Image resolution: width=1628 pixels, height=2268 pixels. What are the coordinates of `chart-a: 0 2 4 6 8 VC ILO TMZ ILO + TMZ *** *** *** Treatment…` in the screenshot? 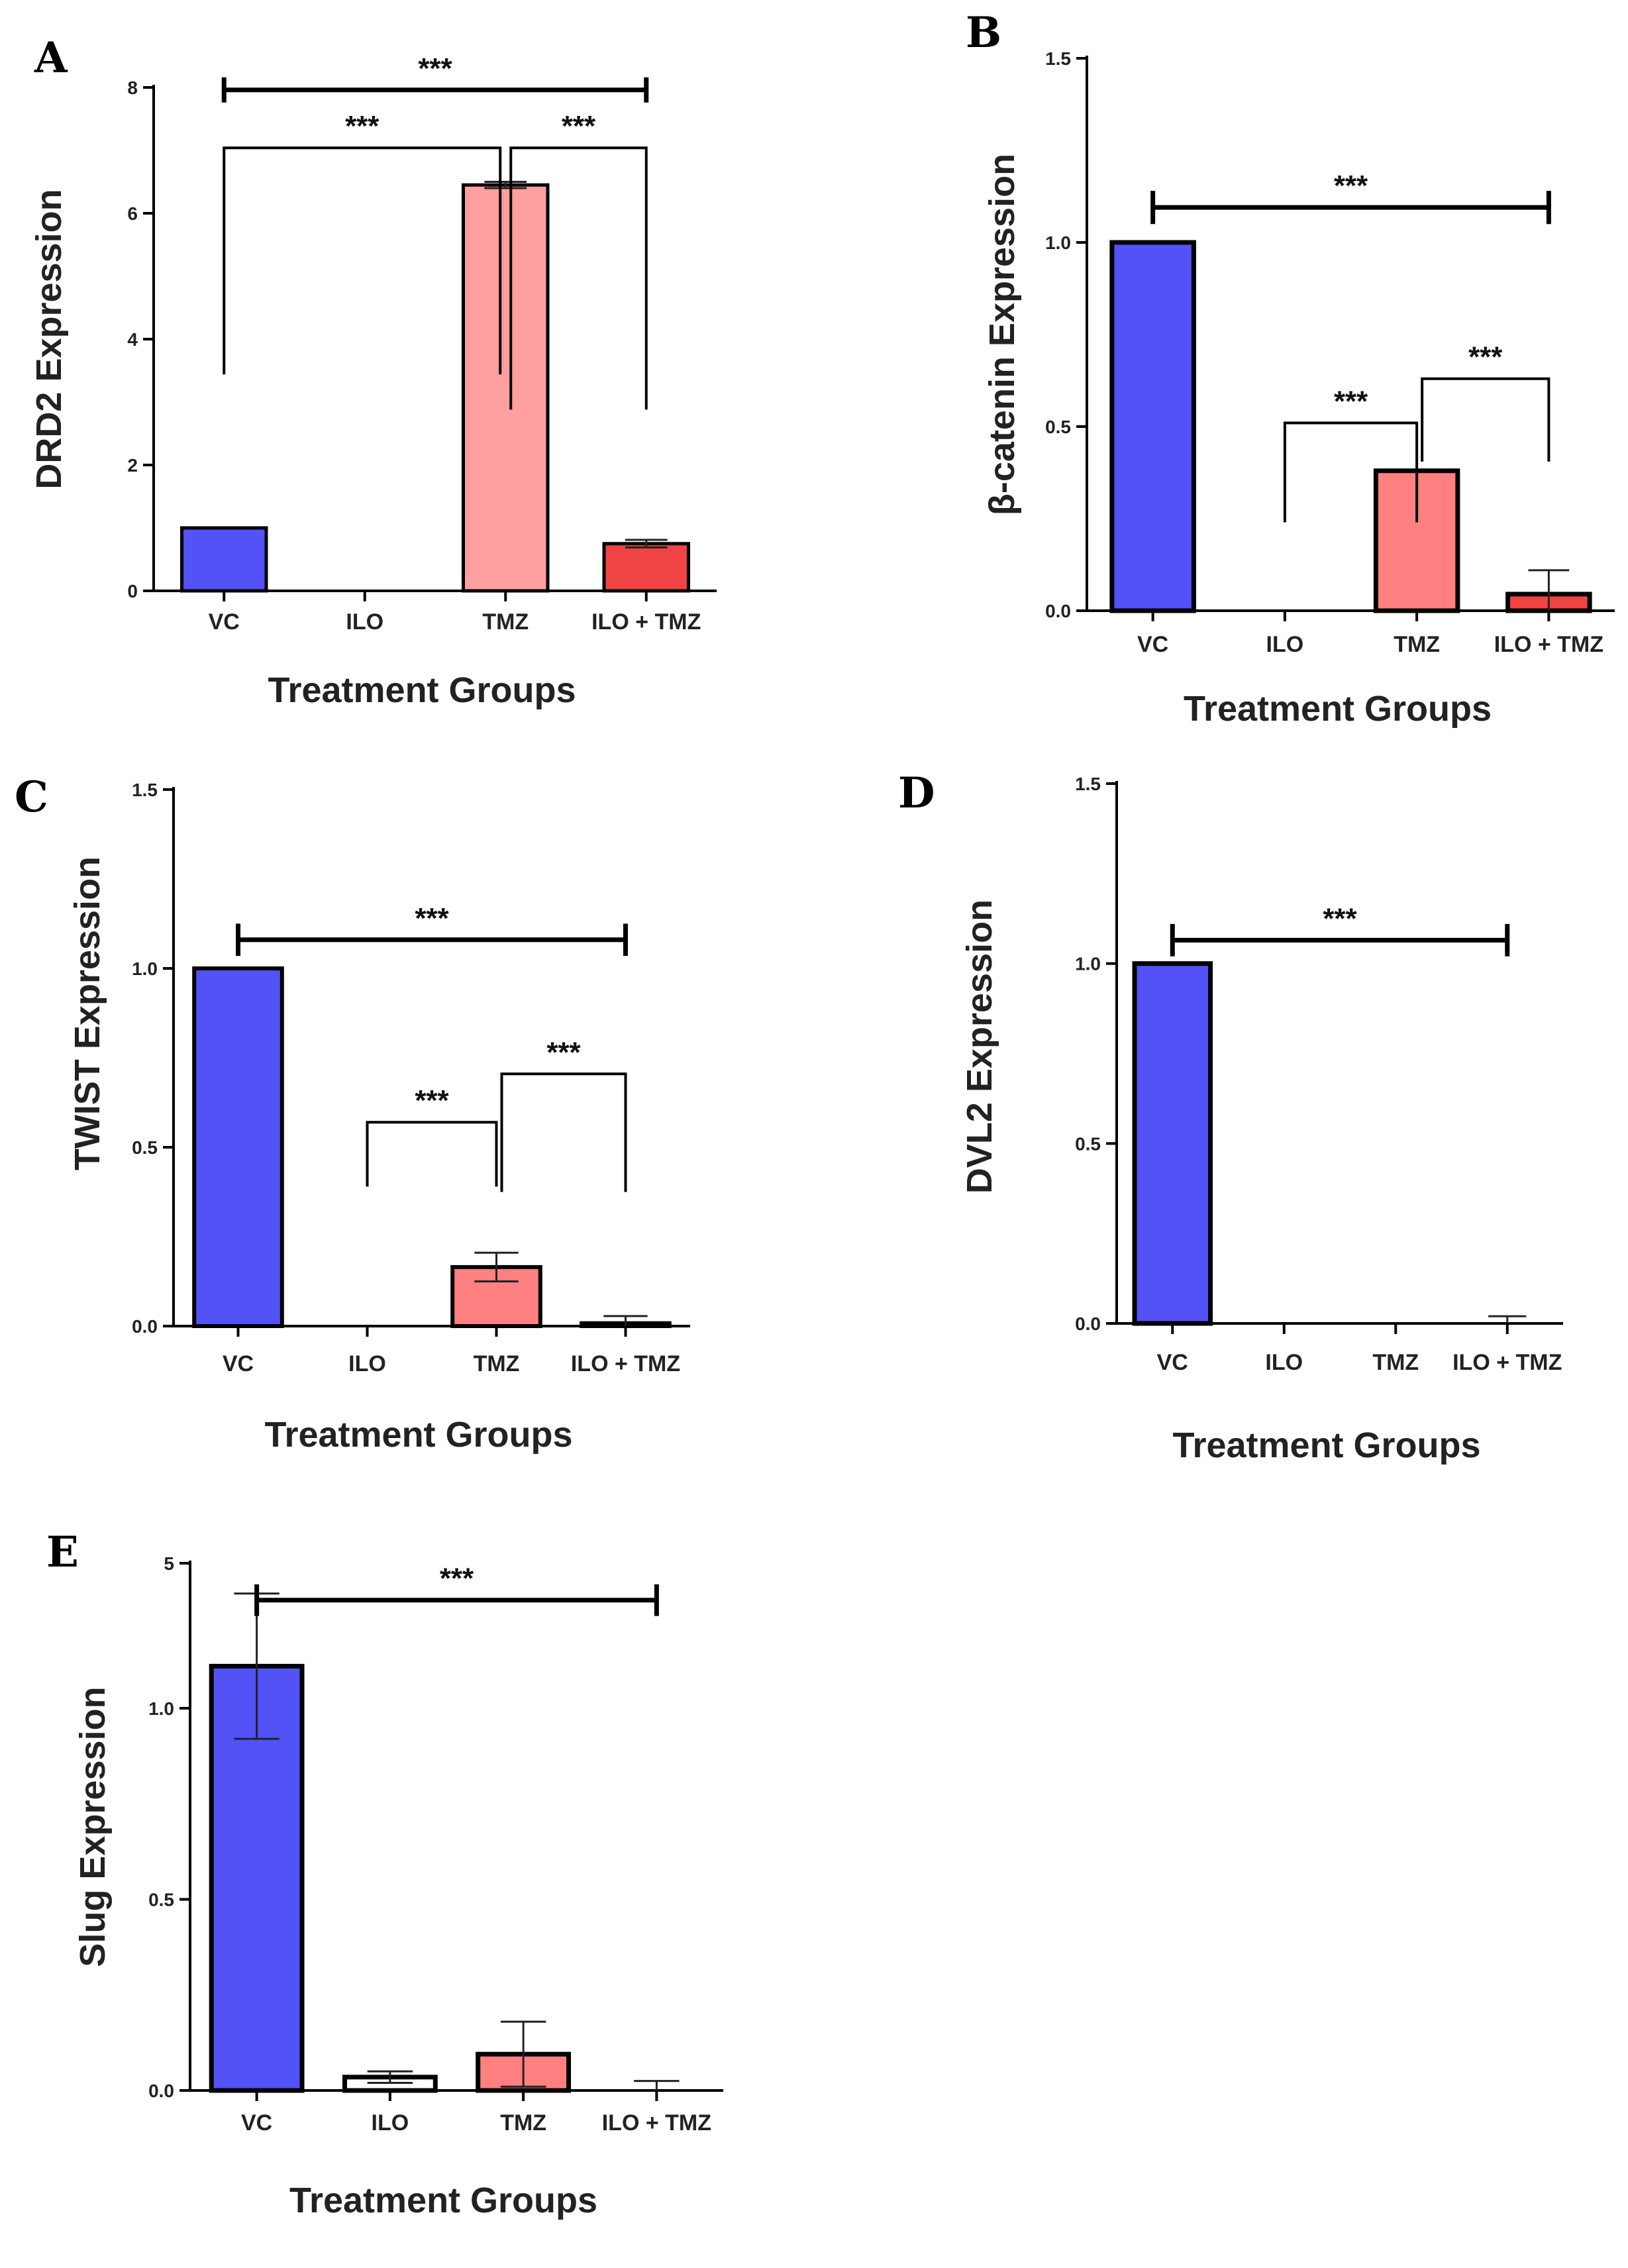 It's located at (373, 381).